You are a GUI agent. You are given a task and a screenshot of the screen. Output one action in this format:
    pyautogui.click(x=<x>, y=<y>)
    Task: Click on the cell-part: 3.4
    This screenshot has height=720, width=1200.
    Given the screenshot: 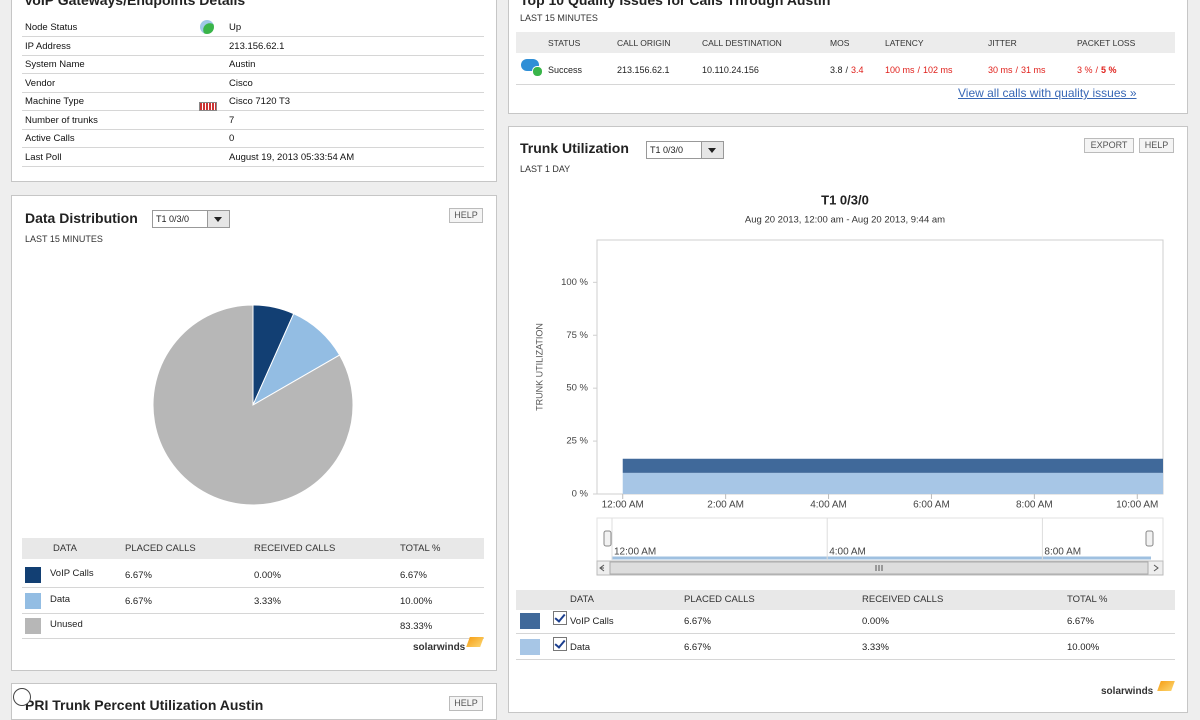 What is the action you would take?
    pyautogui.click(x=857, y=70)
    